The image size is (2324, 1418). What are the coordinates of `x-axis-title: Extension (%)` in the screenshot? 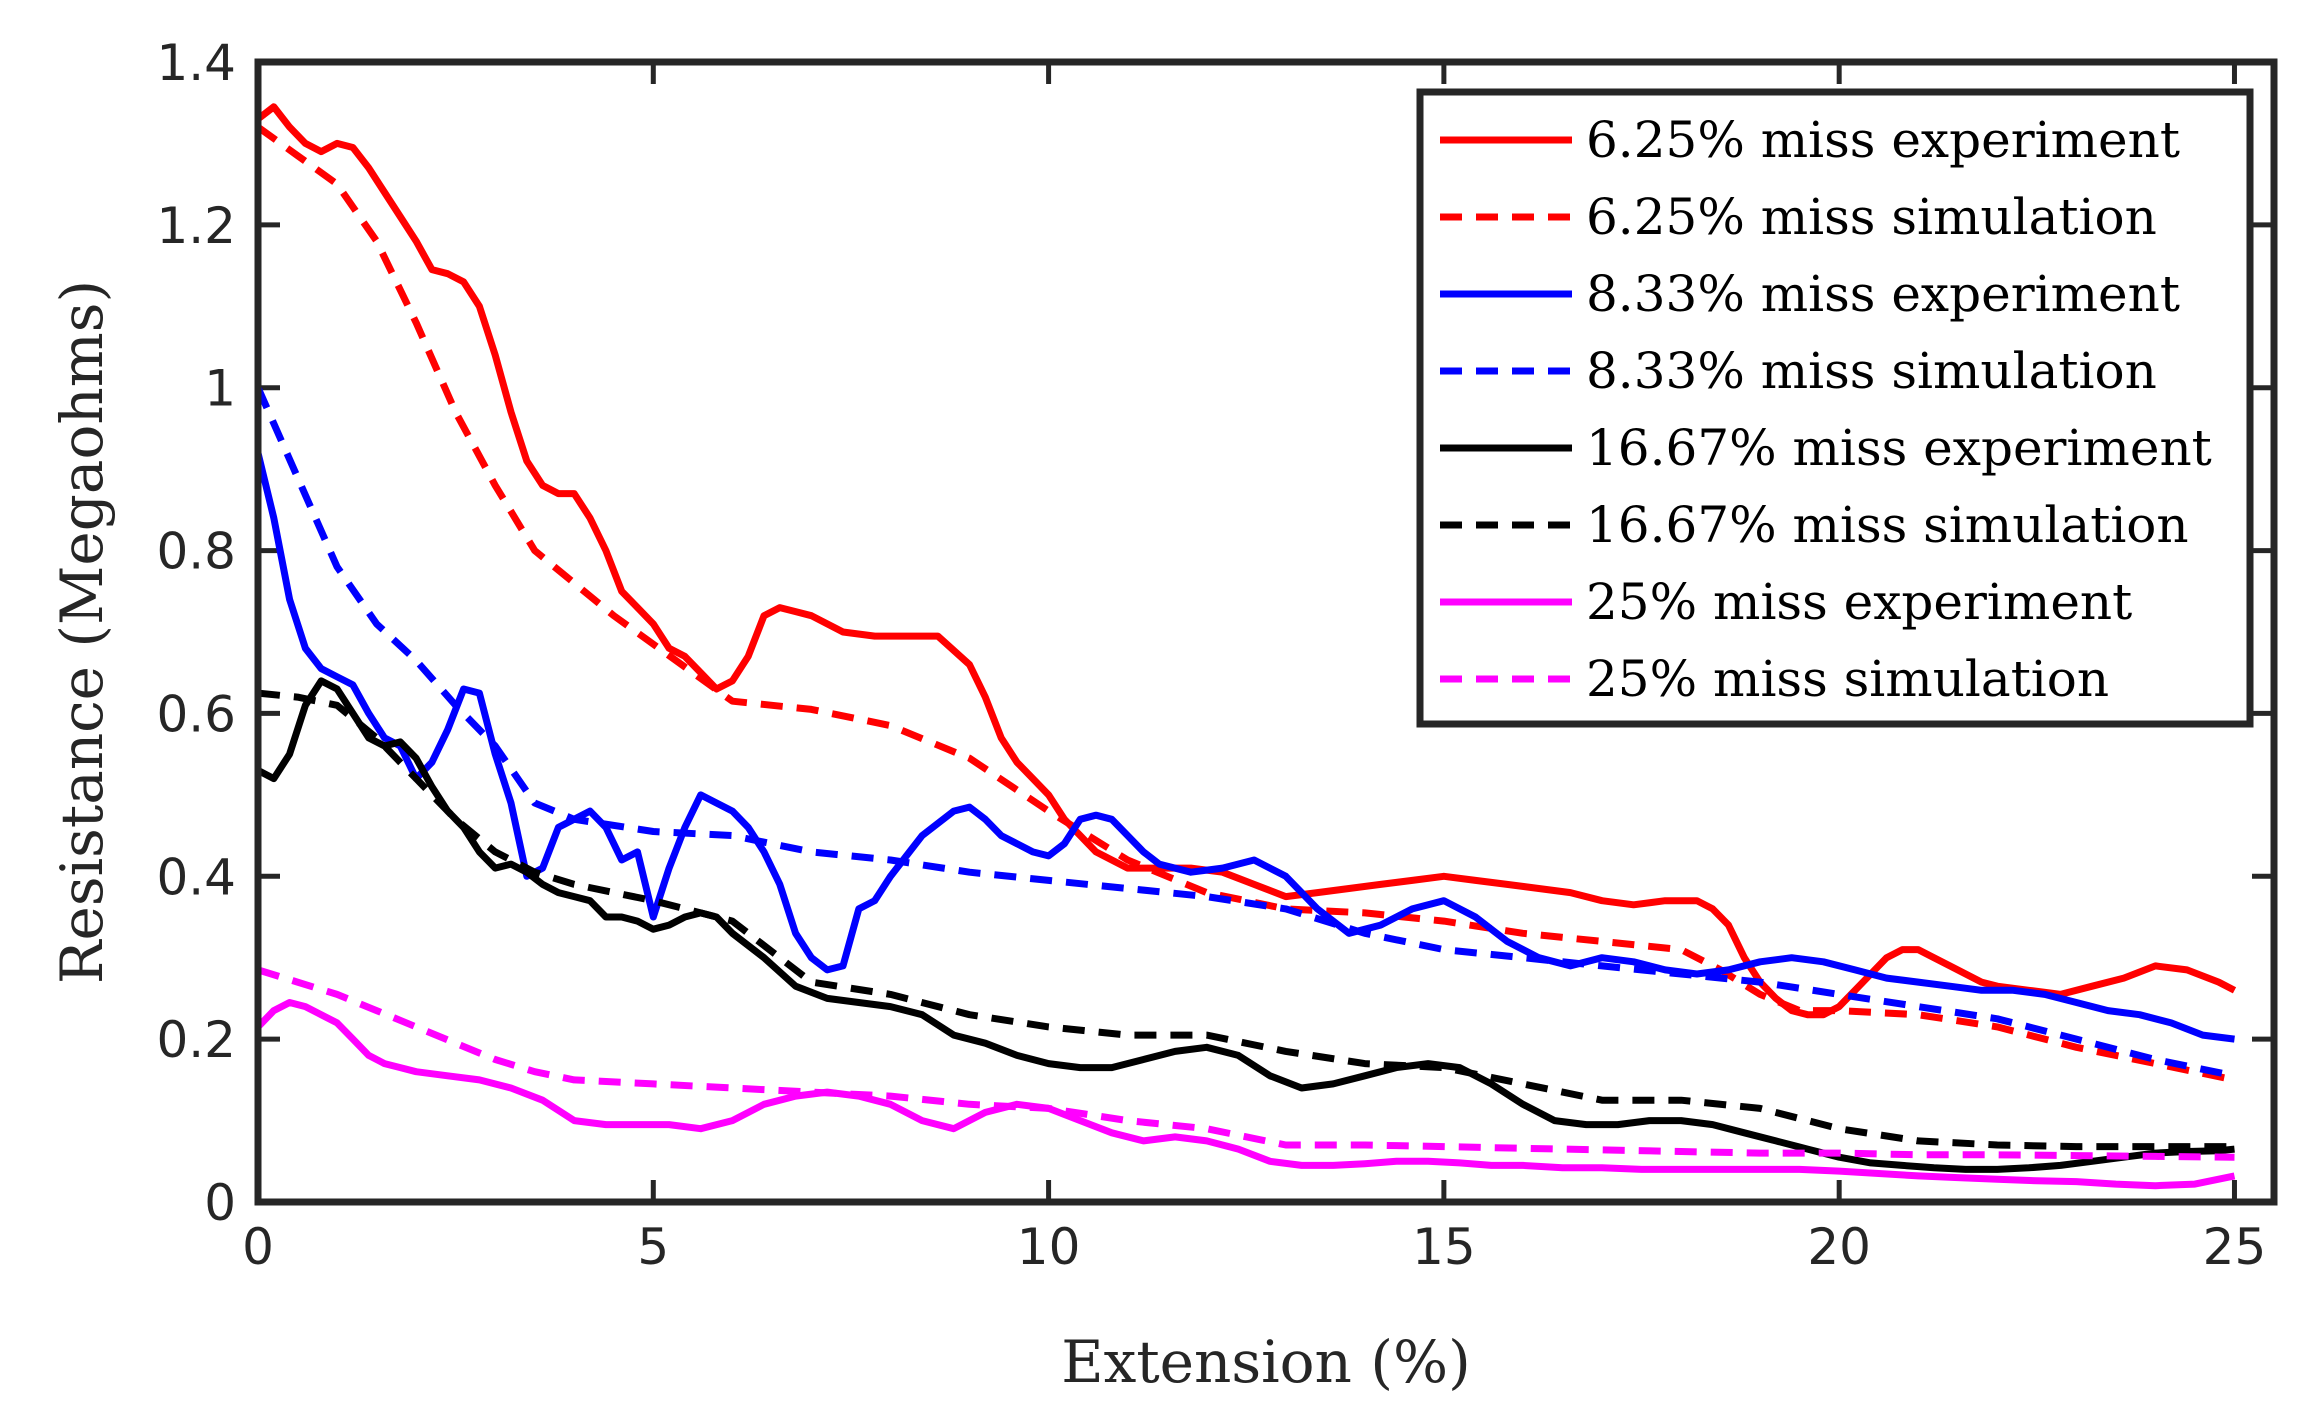 It's located at (1265, 1362).